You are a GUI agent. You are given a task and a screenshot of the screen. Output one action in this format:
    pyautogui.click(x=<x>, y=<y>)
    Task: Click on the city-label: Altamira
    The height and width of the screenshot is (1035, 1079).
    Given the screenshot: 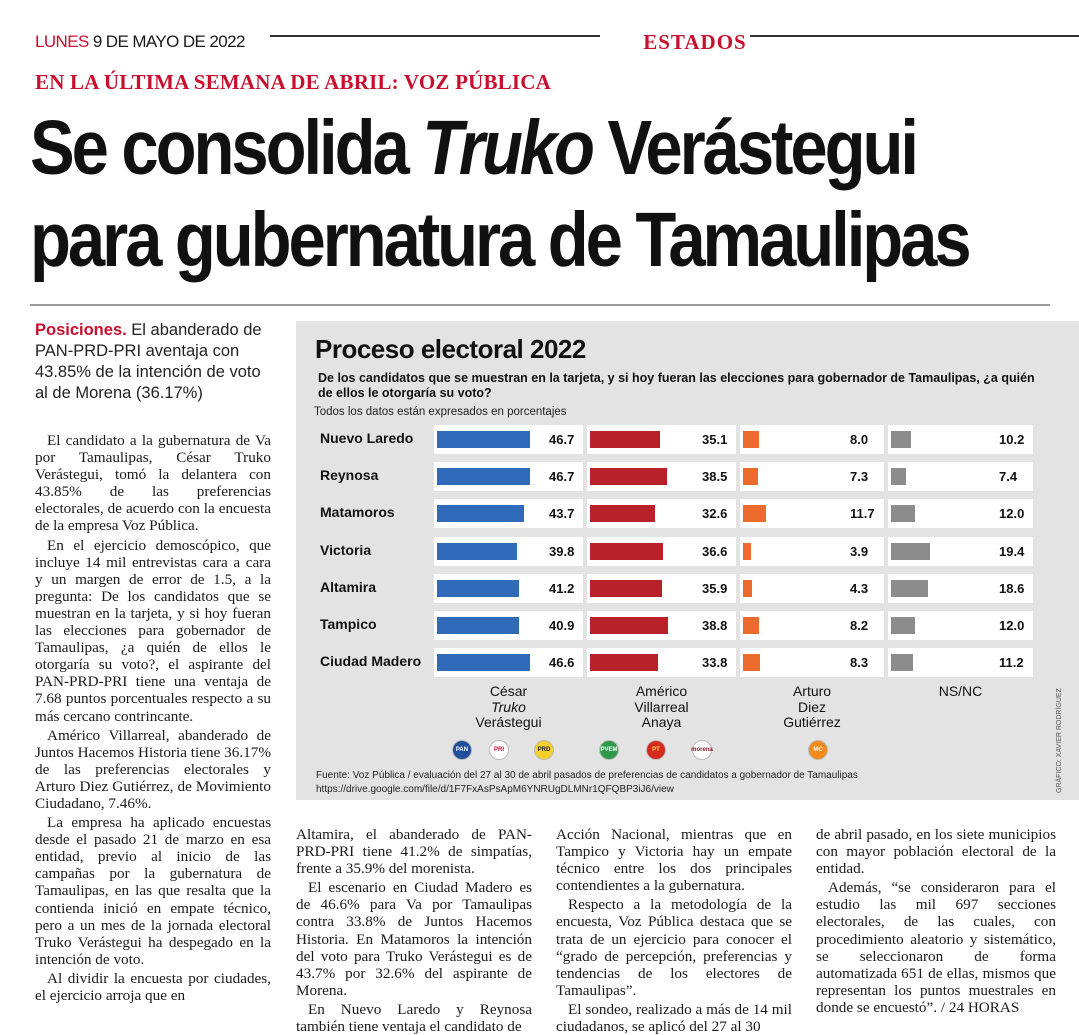 What is the action you would take?
    pyautogui.click(x=348, y=586)
    